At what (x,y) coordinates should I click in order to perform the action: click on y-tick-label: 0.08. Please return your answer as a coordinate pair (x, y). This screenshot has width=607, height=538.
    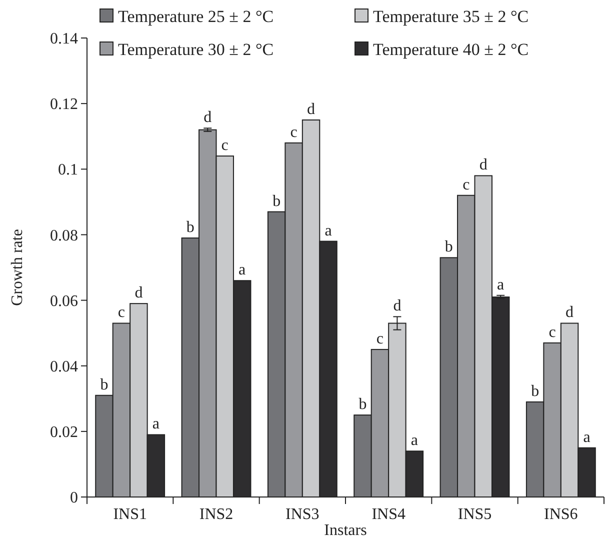
    Looking at the image, I should click on (64, 235).